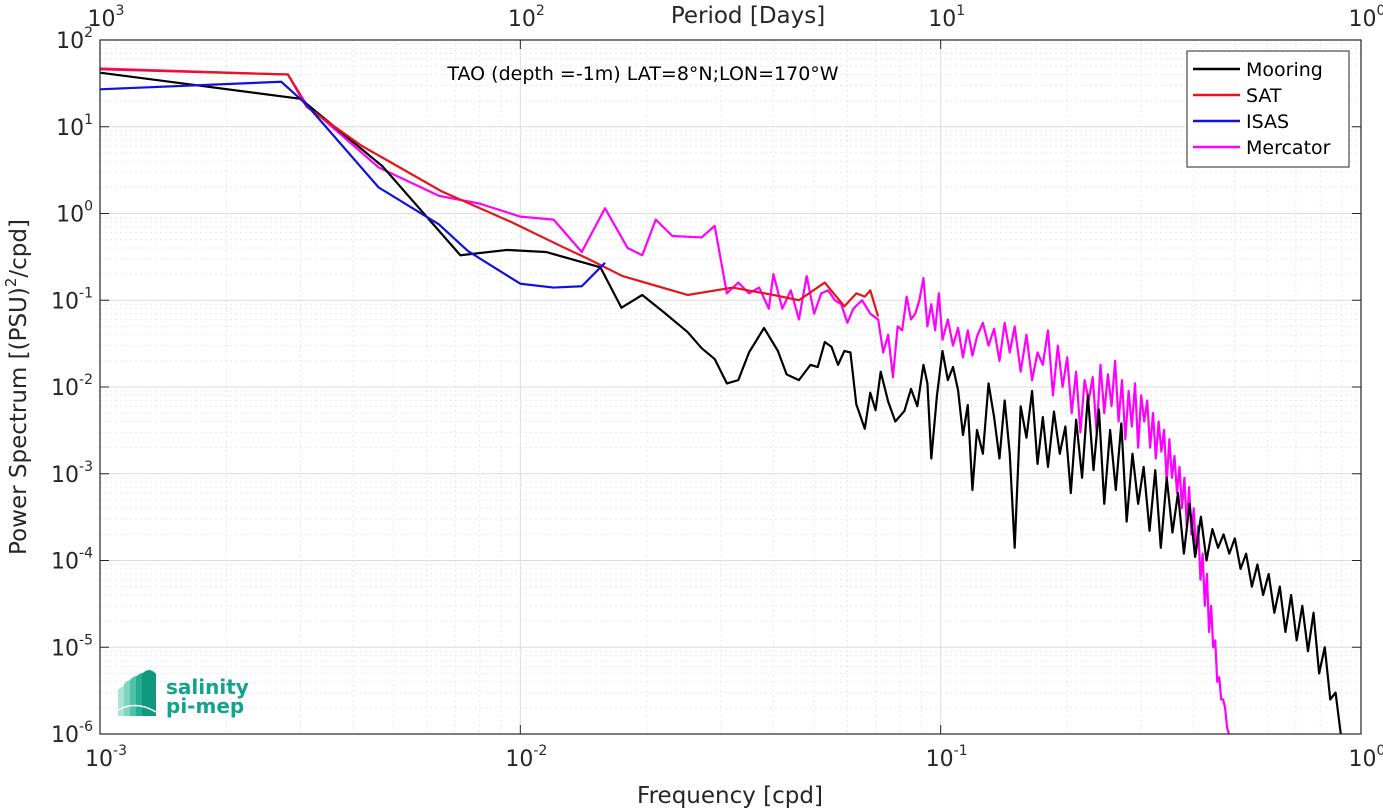 The image size is (1383, 809). What do you see at coordinates (17, 387) in the screenshot?
I see `y-axis-label: Power Spectrum [(PSU)2/cpd]` at bounding box center [17, 387].